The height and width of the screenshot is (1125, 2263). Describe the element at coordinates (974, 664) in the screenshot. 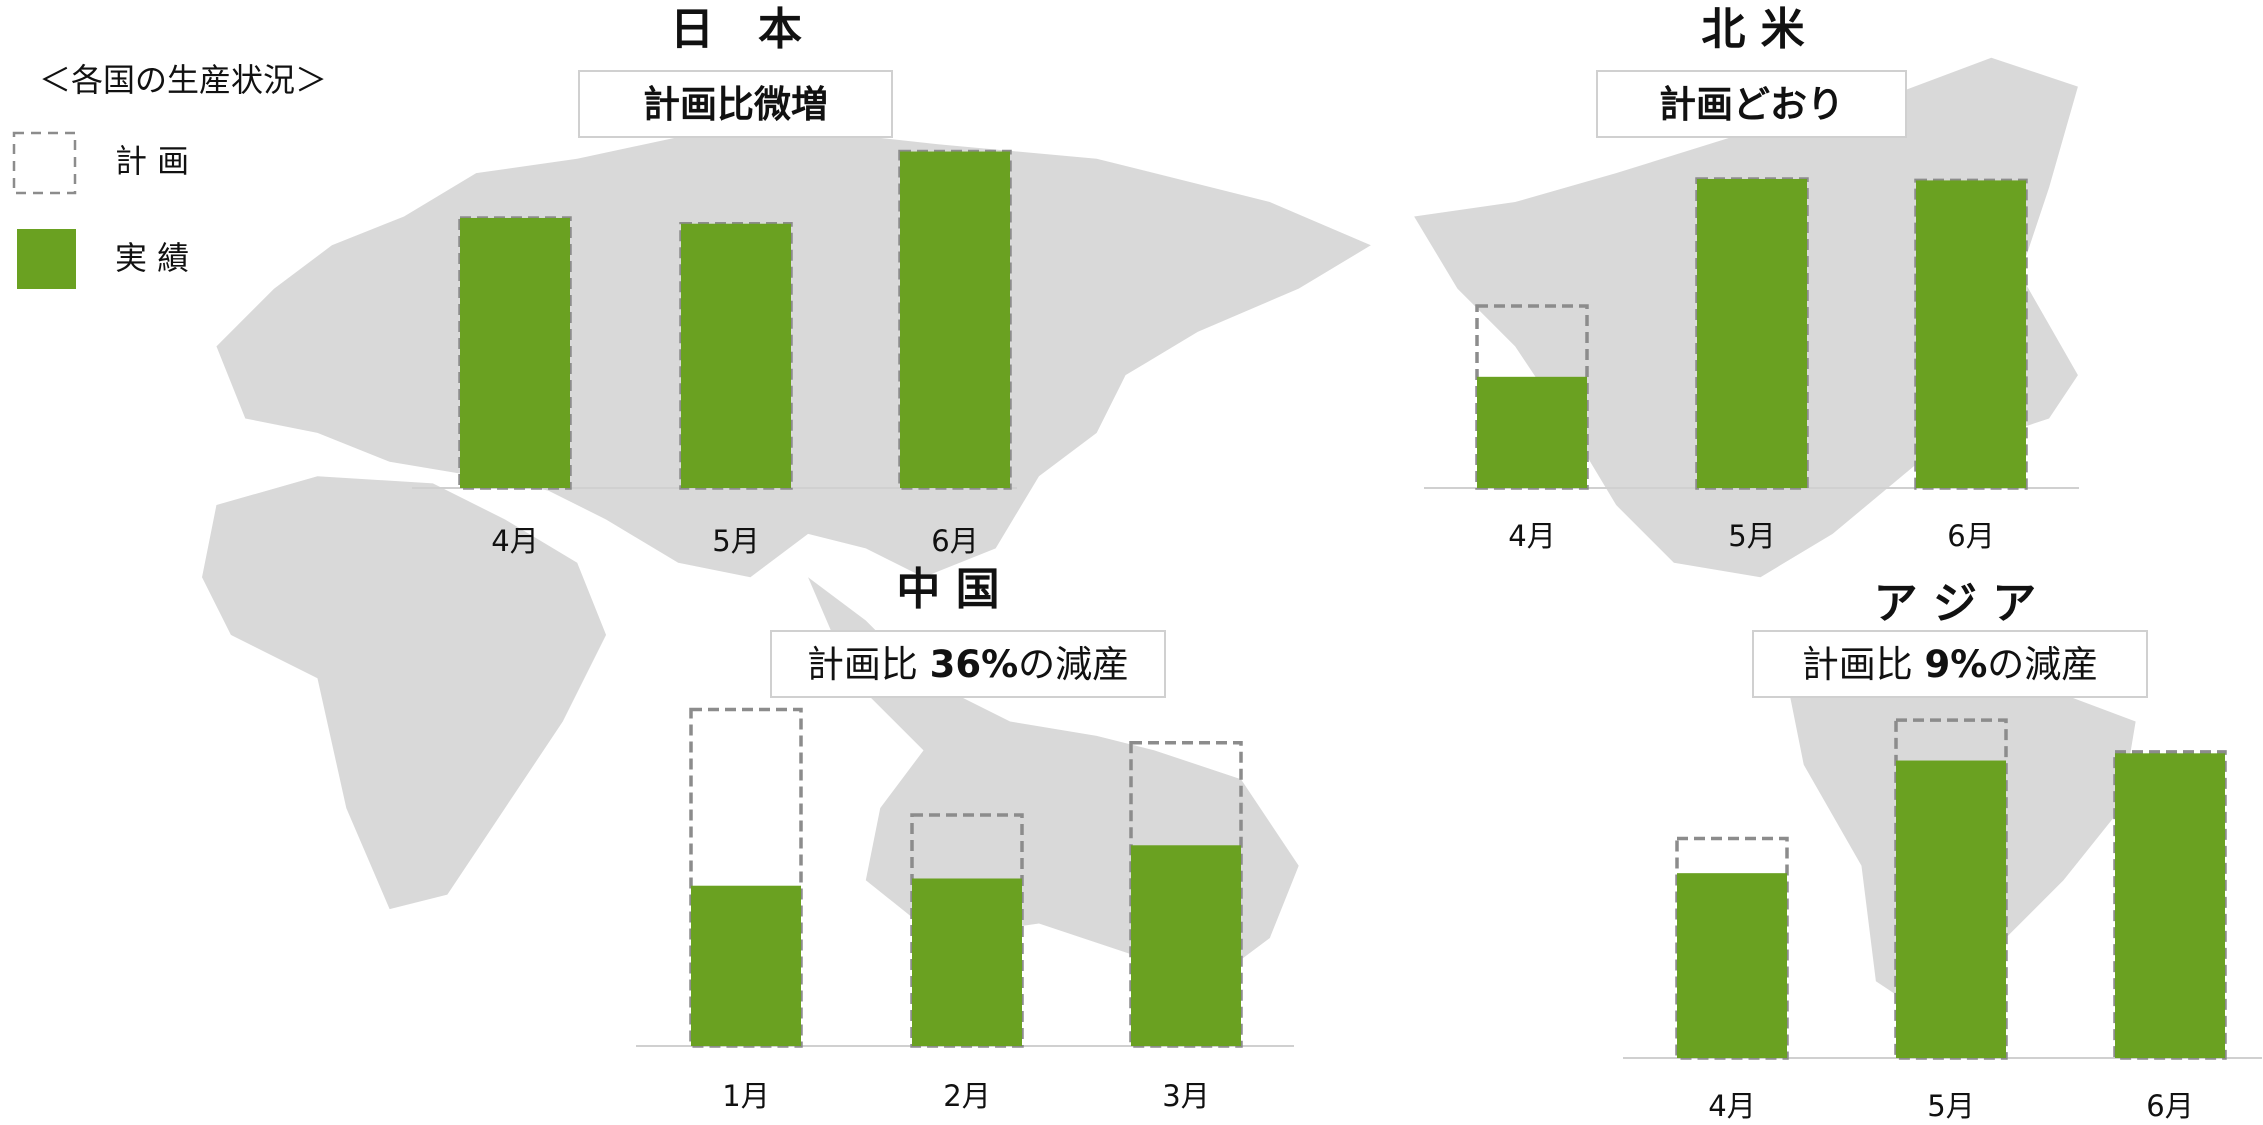

I see `subtitle-part: 36%` at that location.